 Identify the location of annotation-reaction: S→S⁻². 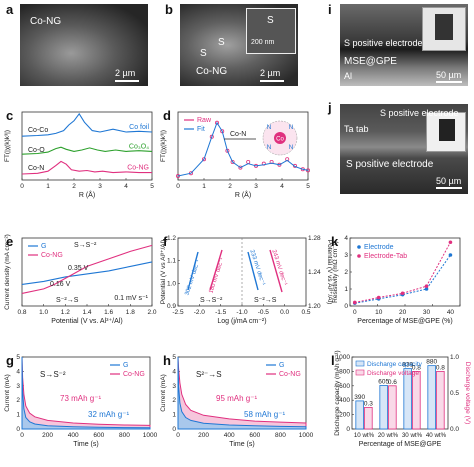
(53, 374).